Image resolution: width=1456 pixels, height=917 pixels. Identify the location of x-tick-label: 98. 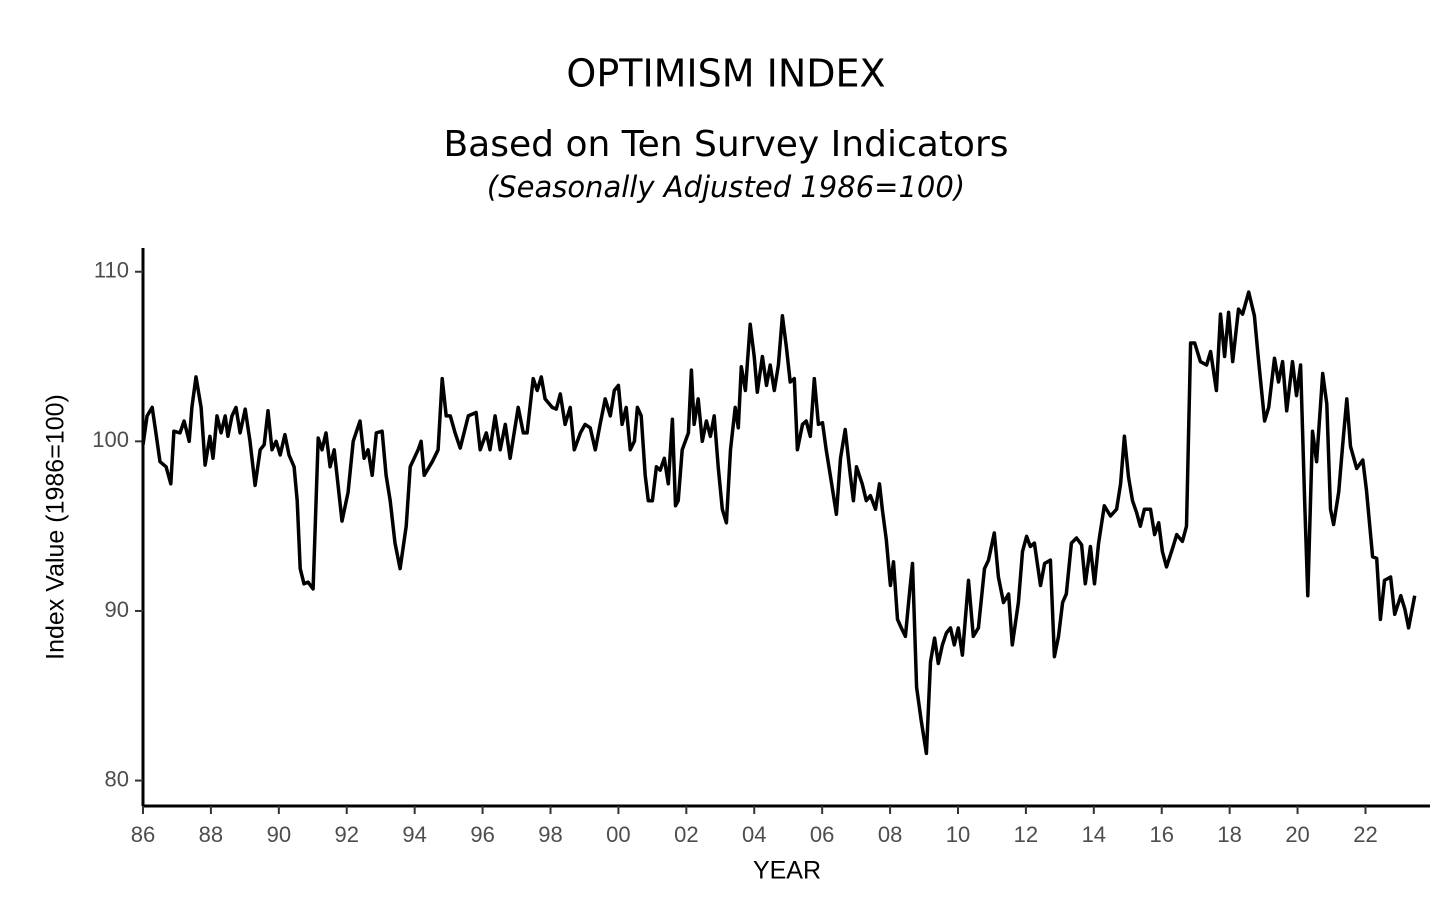
(550, 834).